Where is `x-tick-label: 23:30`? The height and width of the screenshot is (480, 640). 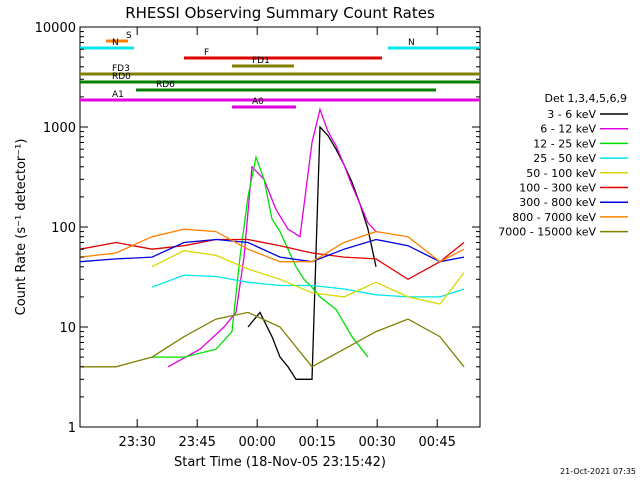
x-tick-label: 23:30 is located at coordinates (136, 442).